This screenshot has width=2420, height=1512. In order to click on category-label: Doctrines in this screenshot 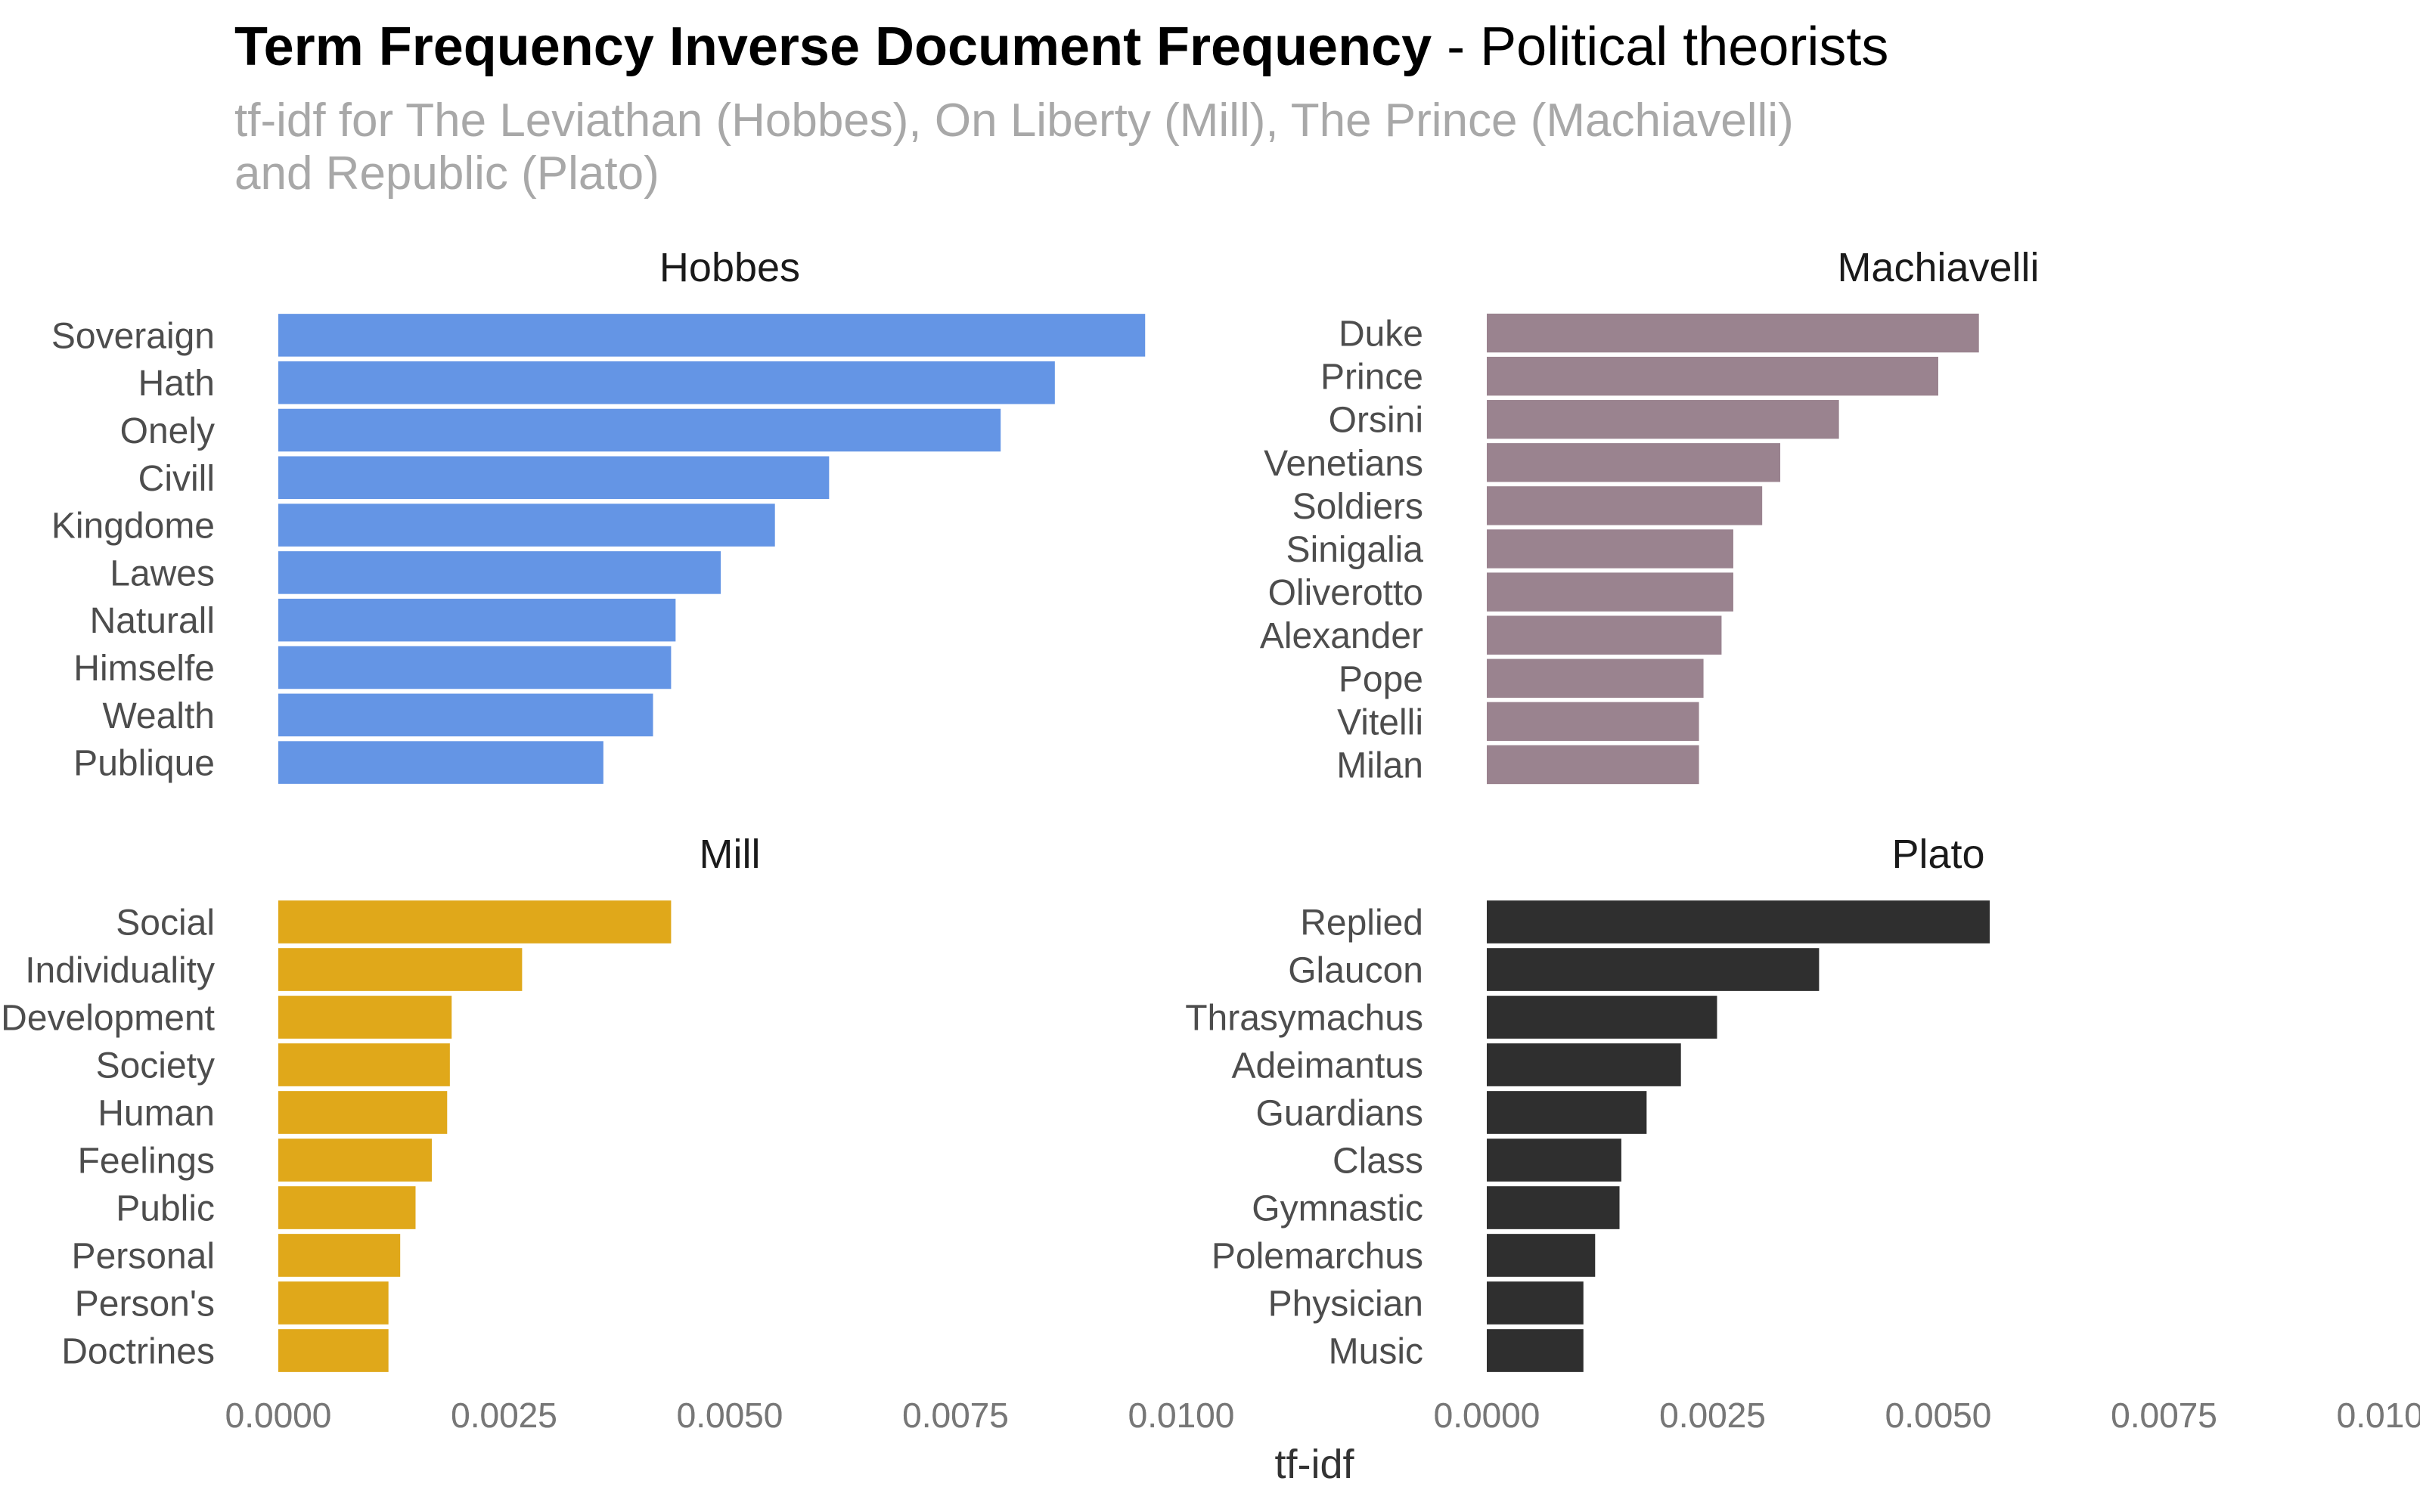, I will do `click(138, 1352)`.